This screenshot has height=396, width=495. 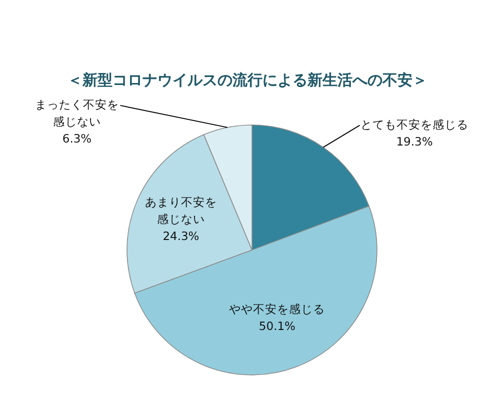 I want to click on slice-label: やや不安を感じる, so click(x=277, y=309).